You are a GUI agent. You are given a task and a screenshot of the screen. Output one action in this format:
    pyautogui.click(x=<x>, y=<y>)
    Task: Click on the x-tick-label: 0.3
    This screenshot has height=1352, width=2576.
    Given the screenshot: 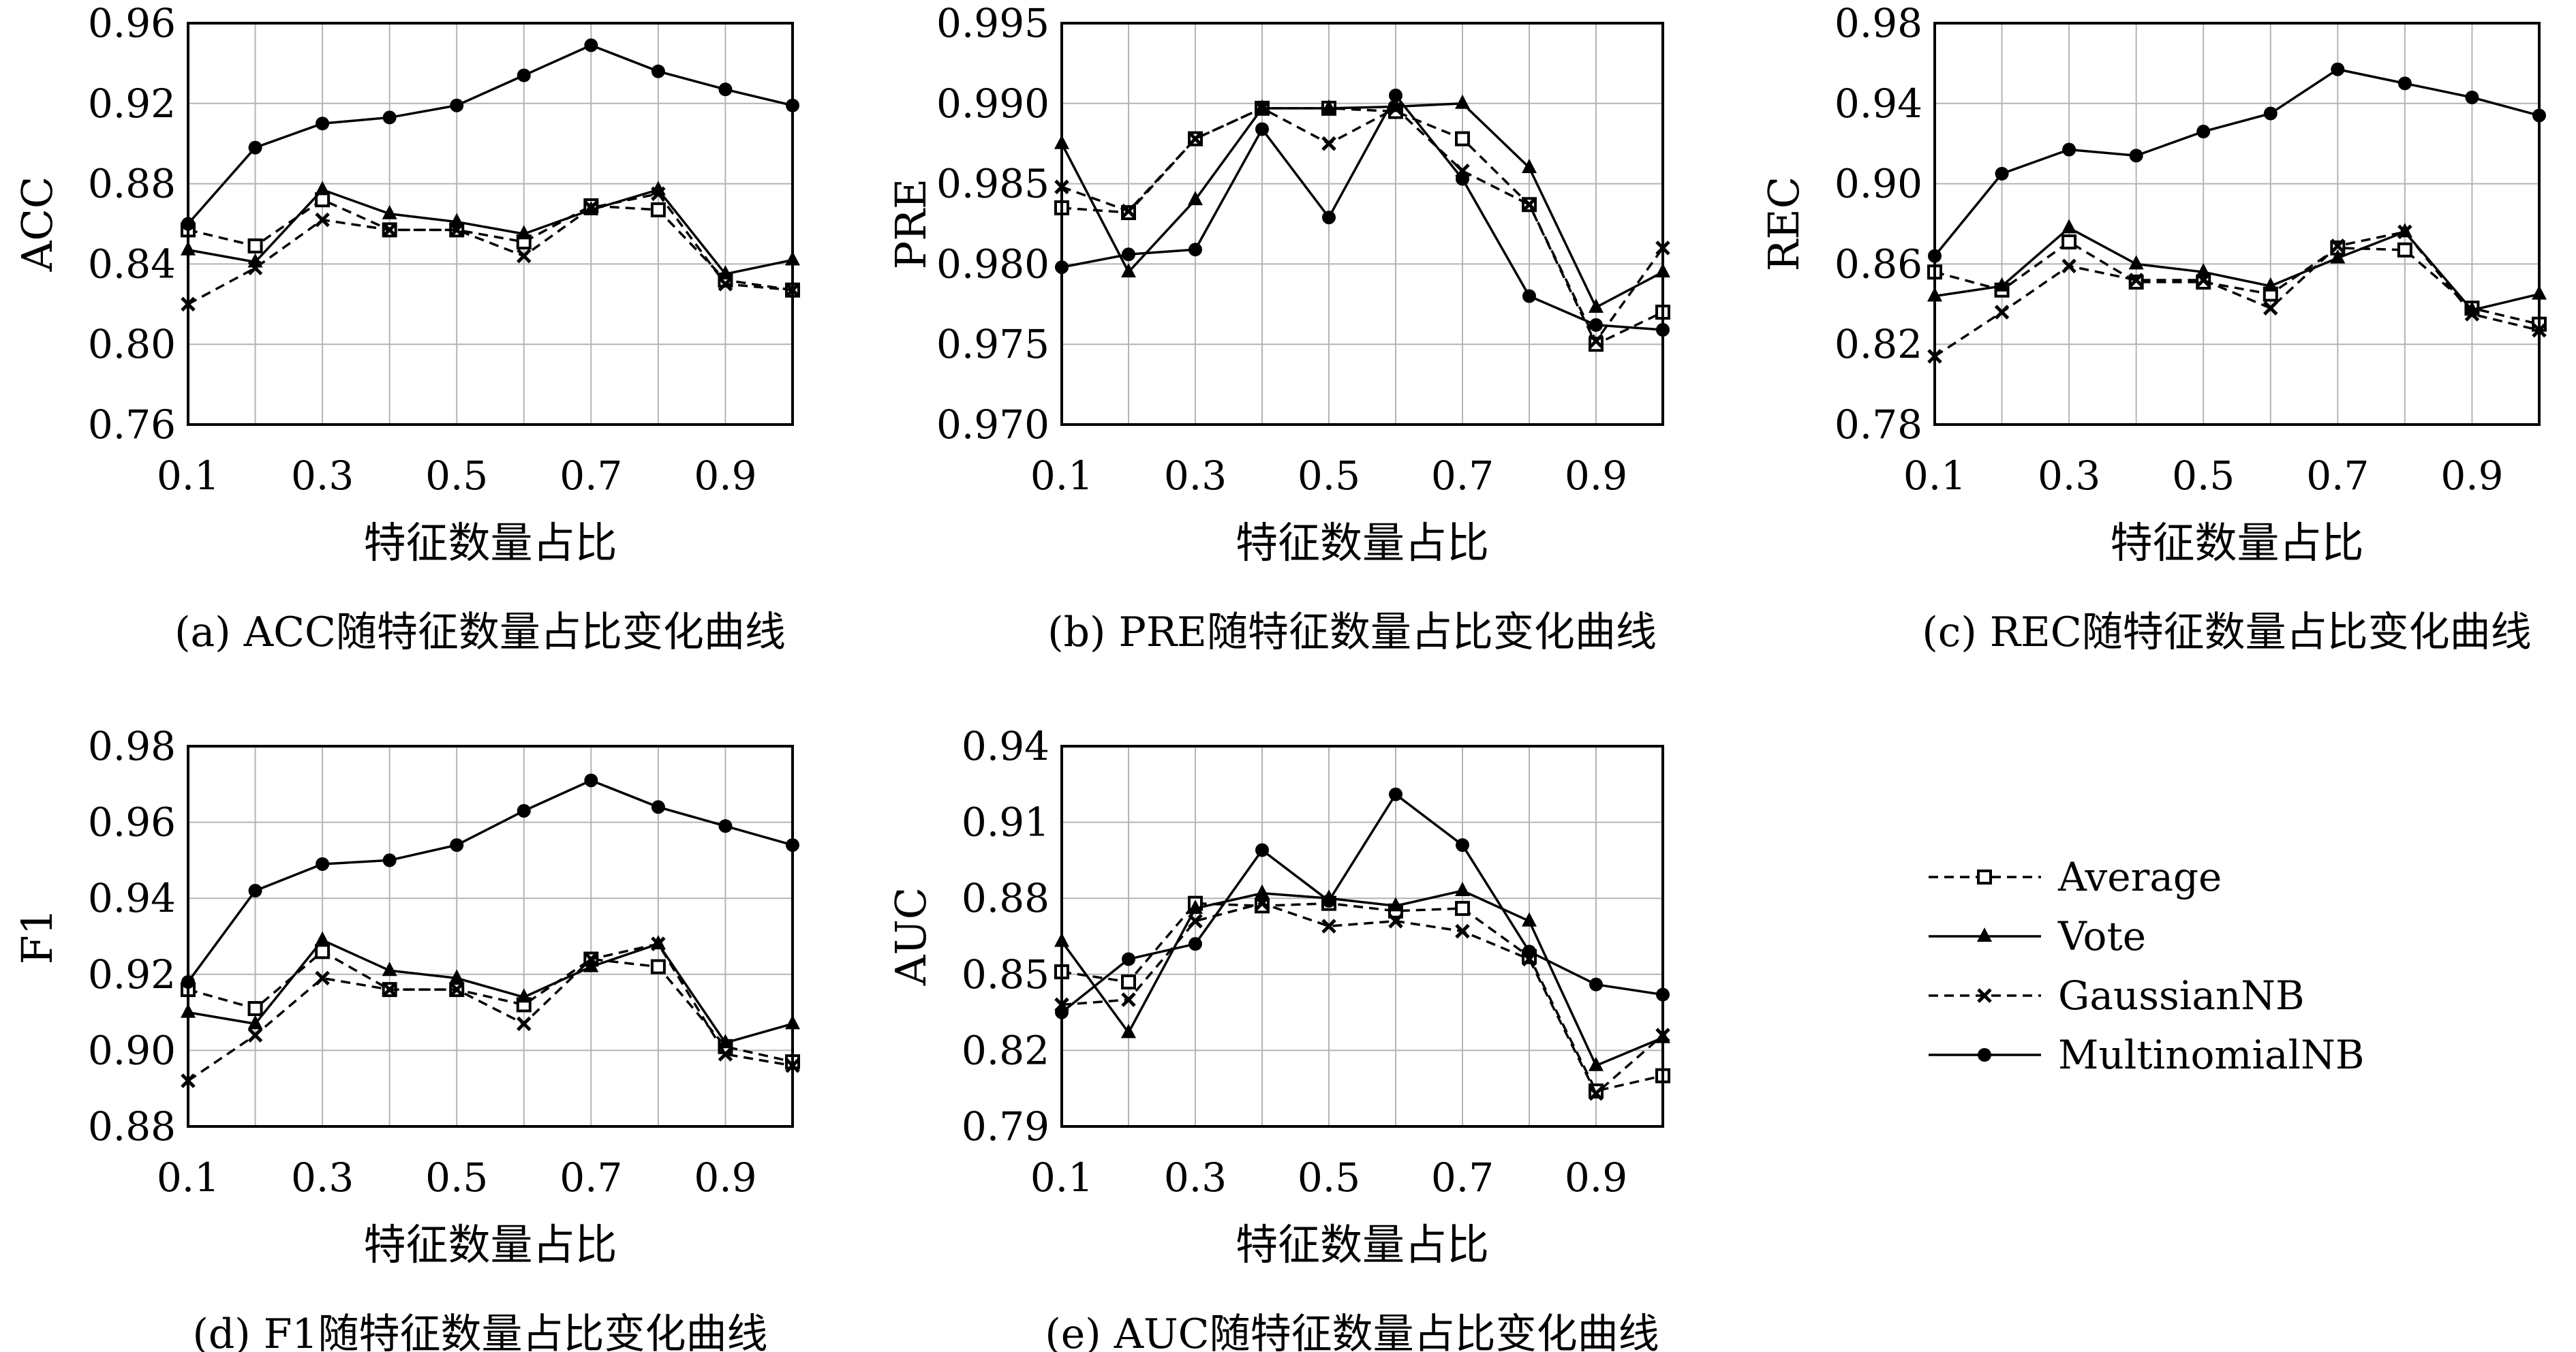 What is the action you would take?
    pyautogui.click(x=1195, y=475)
    